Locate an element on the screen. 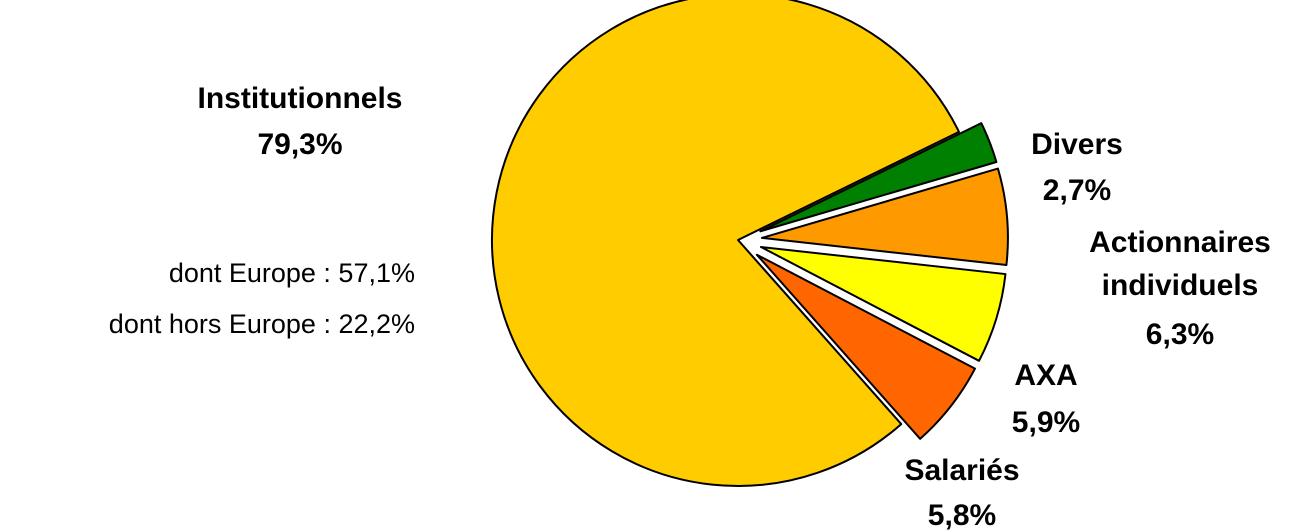  label-salaries-name: Salariés is located at coordinates (961, 470).